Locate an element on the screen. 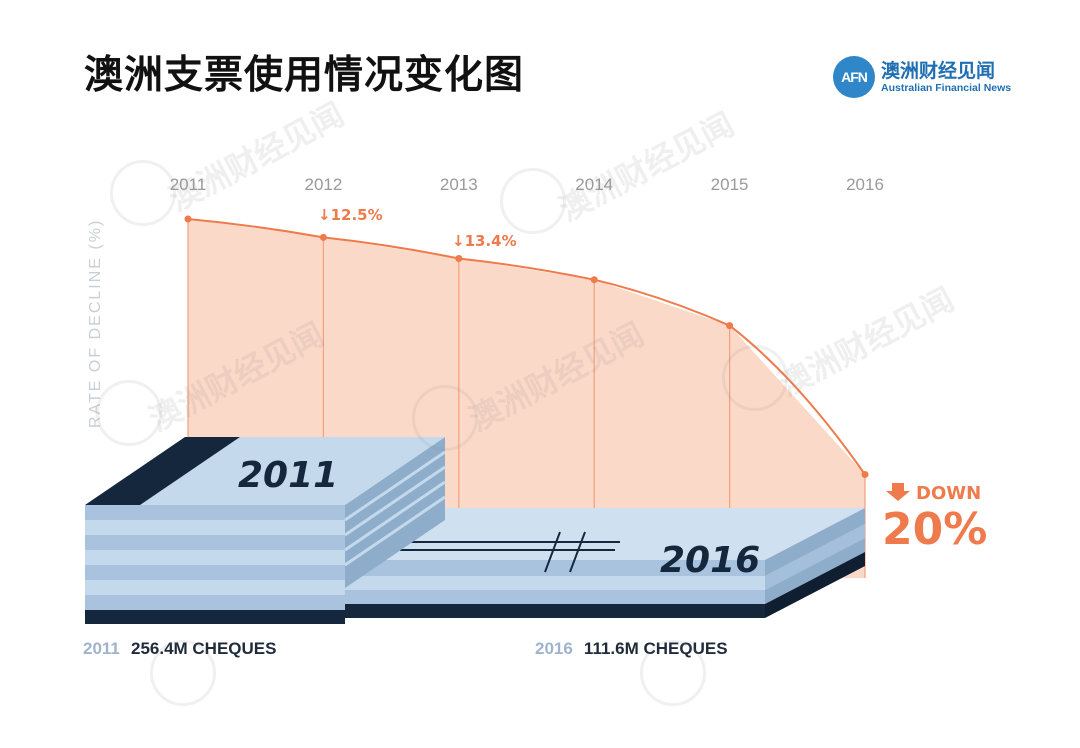 The width and height of the screenshot is (1080, 748). x-tick-2015: 2015 is located at coordinates (730, 184).